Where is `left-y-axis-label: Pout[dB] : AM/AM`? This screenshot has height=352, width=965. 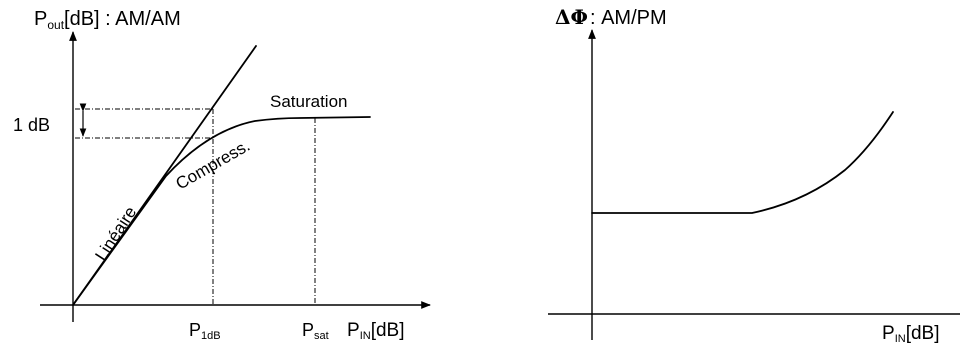 left-y-axis-label: Pout[dB] : AM/AM is located at coordinates (107, 20).